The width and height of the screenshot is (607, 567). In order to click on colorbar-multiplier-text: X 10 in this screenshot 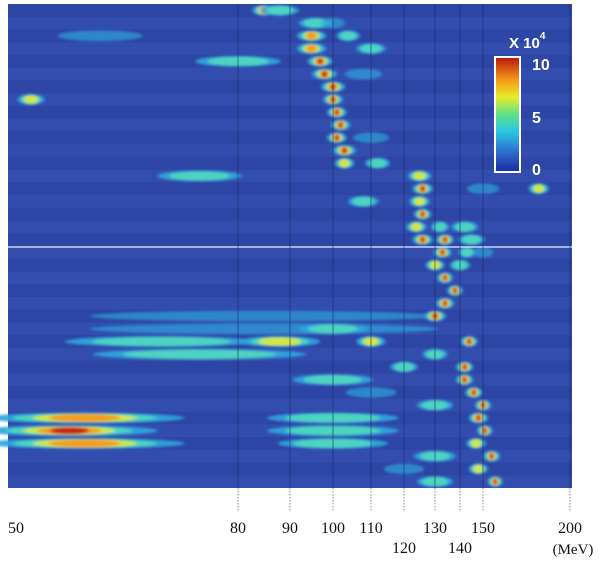, I will do `click(524, 43)`.